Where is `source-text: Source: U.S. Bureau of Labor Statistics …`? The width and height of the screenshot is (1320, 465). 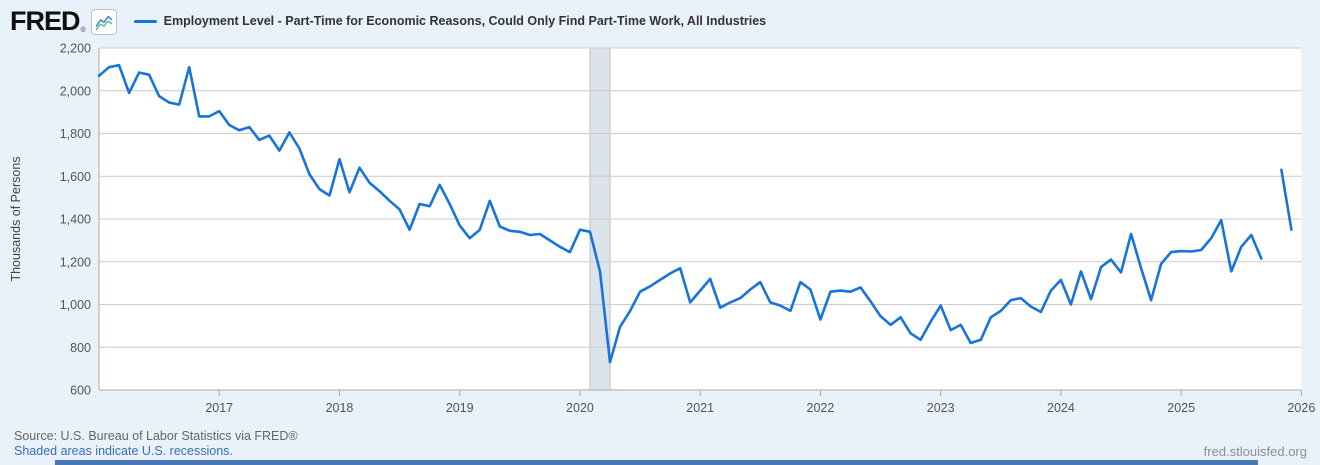
source-text: Source: U.S. Bureau of Labor Statistics … is located at coordinates (156, 436).